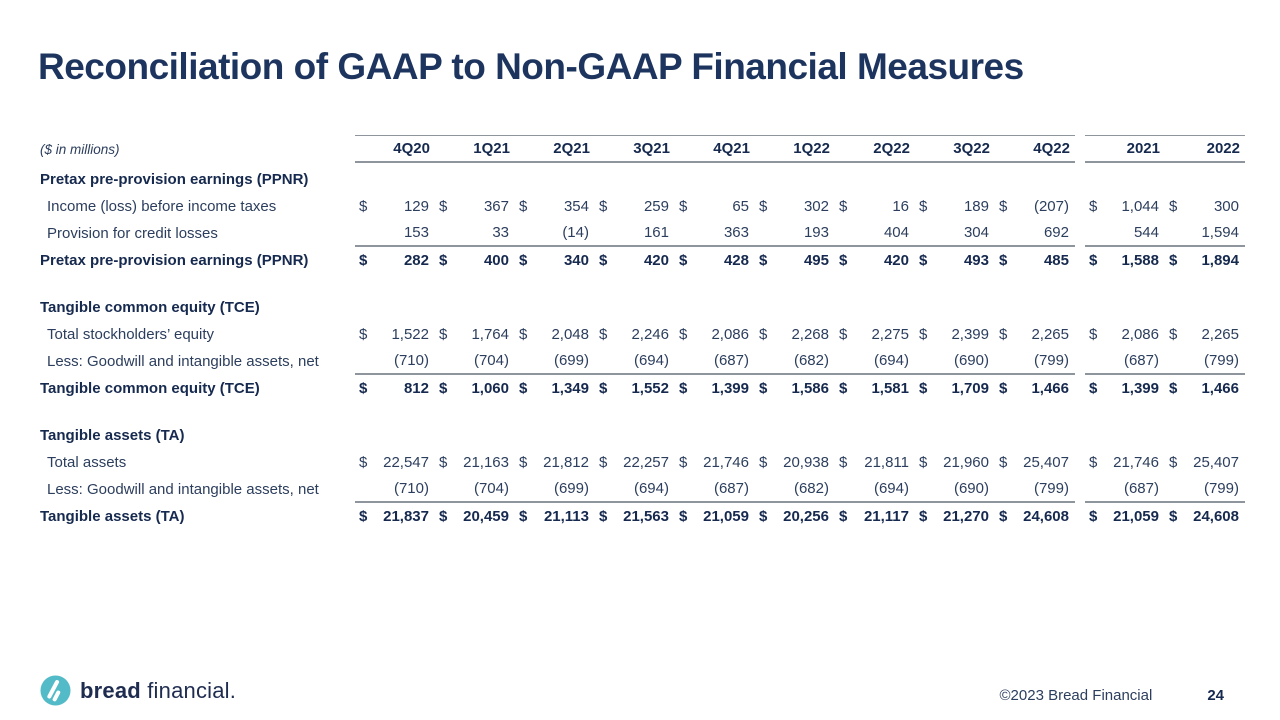  What do you see at coordinates (736, 260) in the screenshot?
I see `cell-value: 428` at bounding box center [736, 260].